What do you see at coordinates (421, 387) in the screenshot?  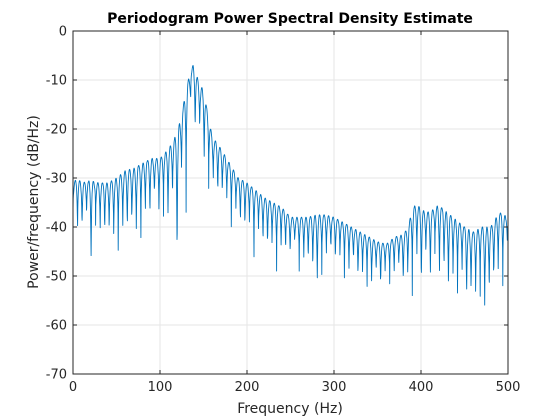 I see `x-tick-label: 400` at bounding box center [421, 387].